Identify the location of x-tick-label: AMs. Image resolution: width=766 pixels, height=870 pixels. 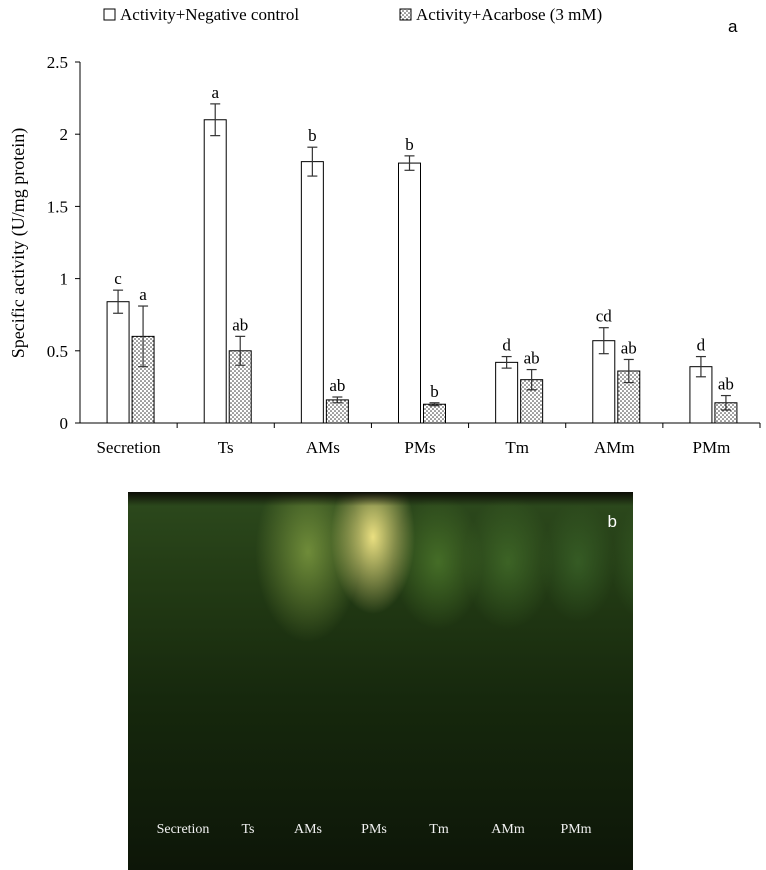
(323, 447).